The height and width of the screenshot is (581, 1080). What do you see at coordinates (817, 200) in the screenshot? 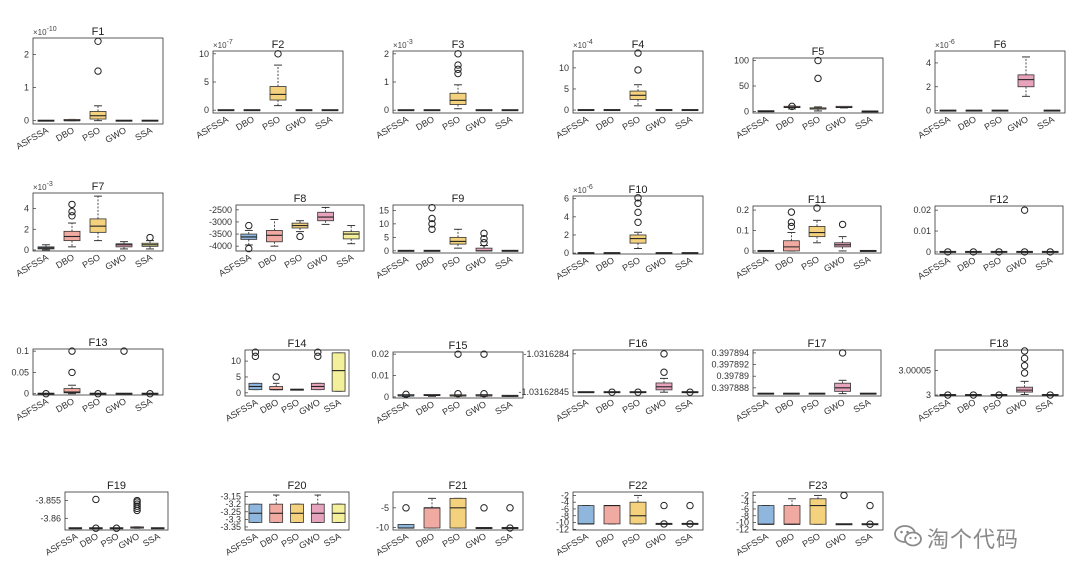
I see `plot-title: F11` at bounding box center [817, 200].